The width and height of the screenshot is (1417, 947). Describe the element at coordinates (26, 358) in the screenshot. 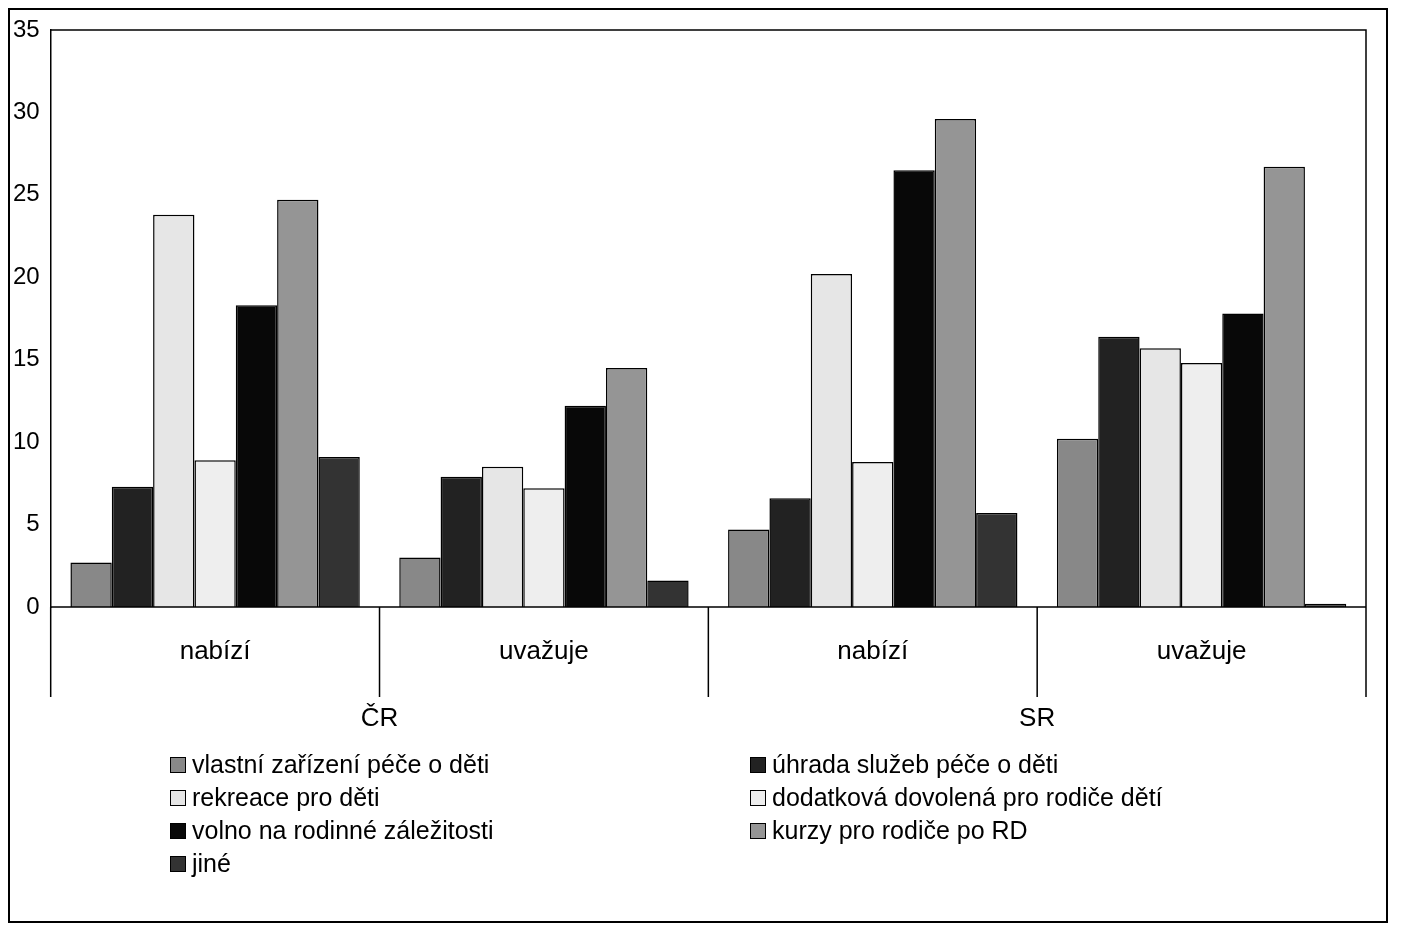

I see `y-tick-label: 15` at that location.